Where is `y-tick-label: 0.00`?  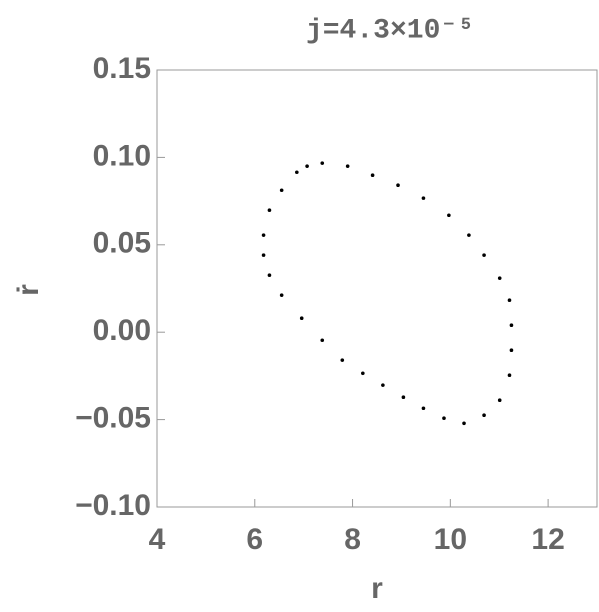
y-tick-label: 0.00 is located at coordinates (122, 330).